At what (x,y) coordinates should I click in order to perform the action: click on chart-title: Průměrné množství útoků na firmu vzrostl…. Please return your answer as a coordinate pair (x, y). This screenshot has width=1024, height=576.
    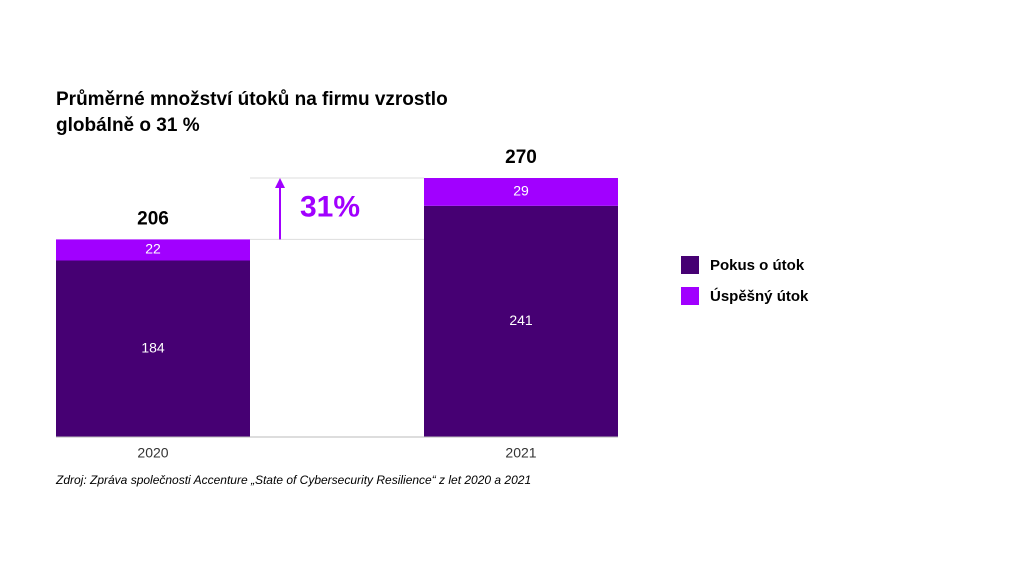
    Looking at the image, I should click on (252, 99).